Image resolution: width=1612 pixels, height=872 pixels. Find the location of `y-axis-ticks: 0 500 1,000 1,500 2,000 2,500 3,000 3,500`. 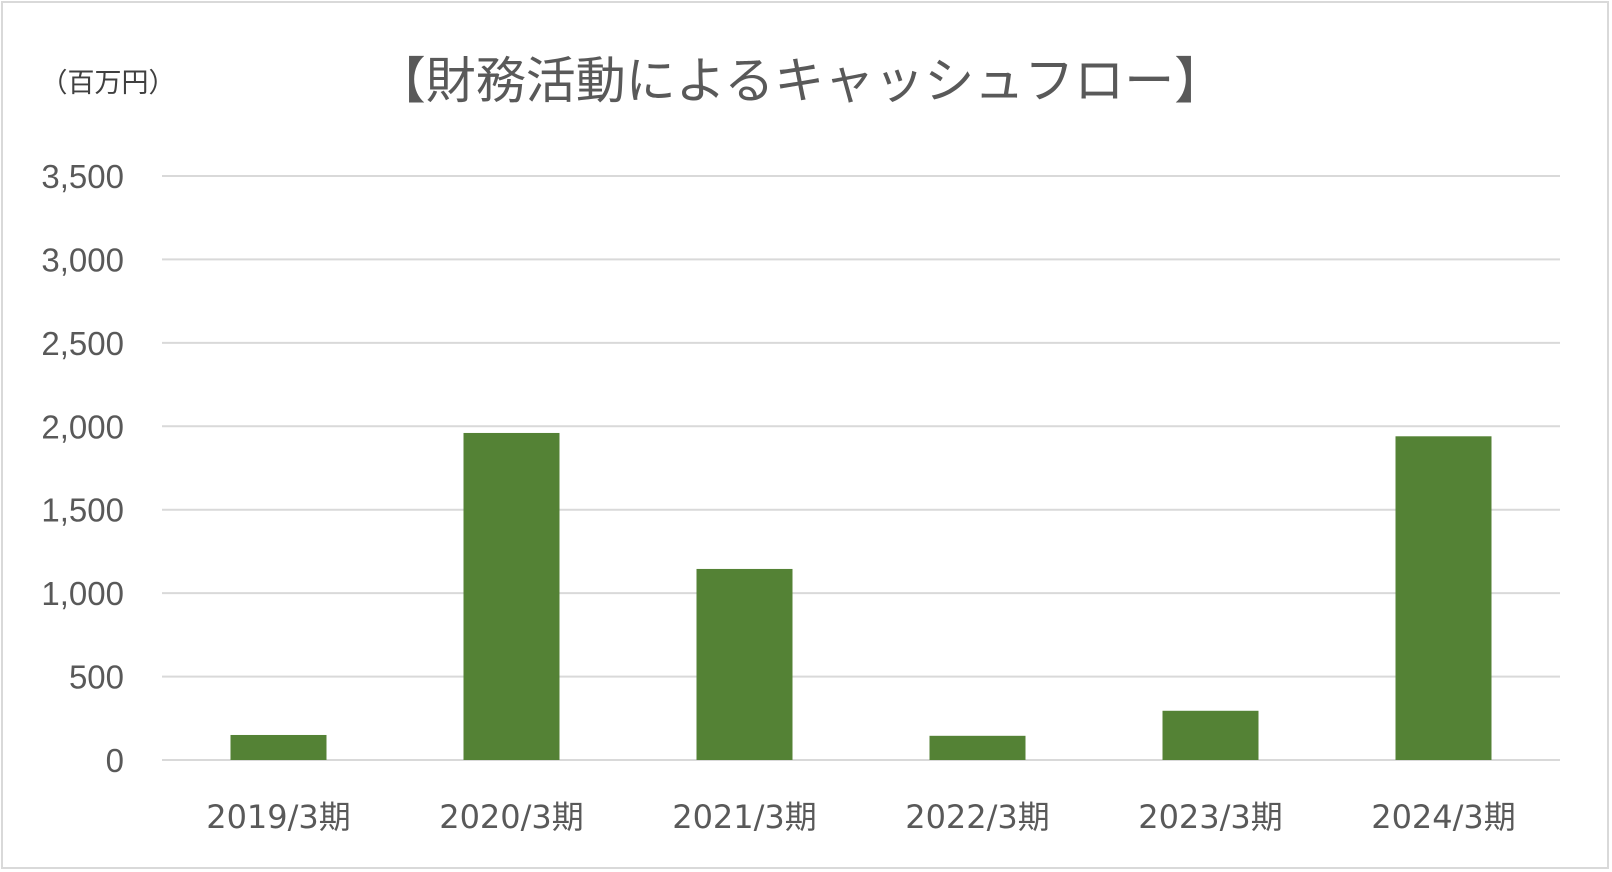

y-axis-ticks: 0 500 1,000 1,500 2,000 2,500 3,000 3,500 is located at coordinates (82, 468).